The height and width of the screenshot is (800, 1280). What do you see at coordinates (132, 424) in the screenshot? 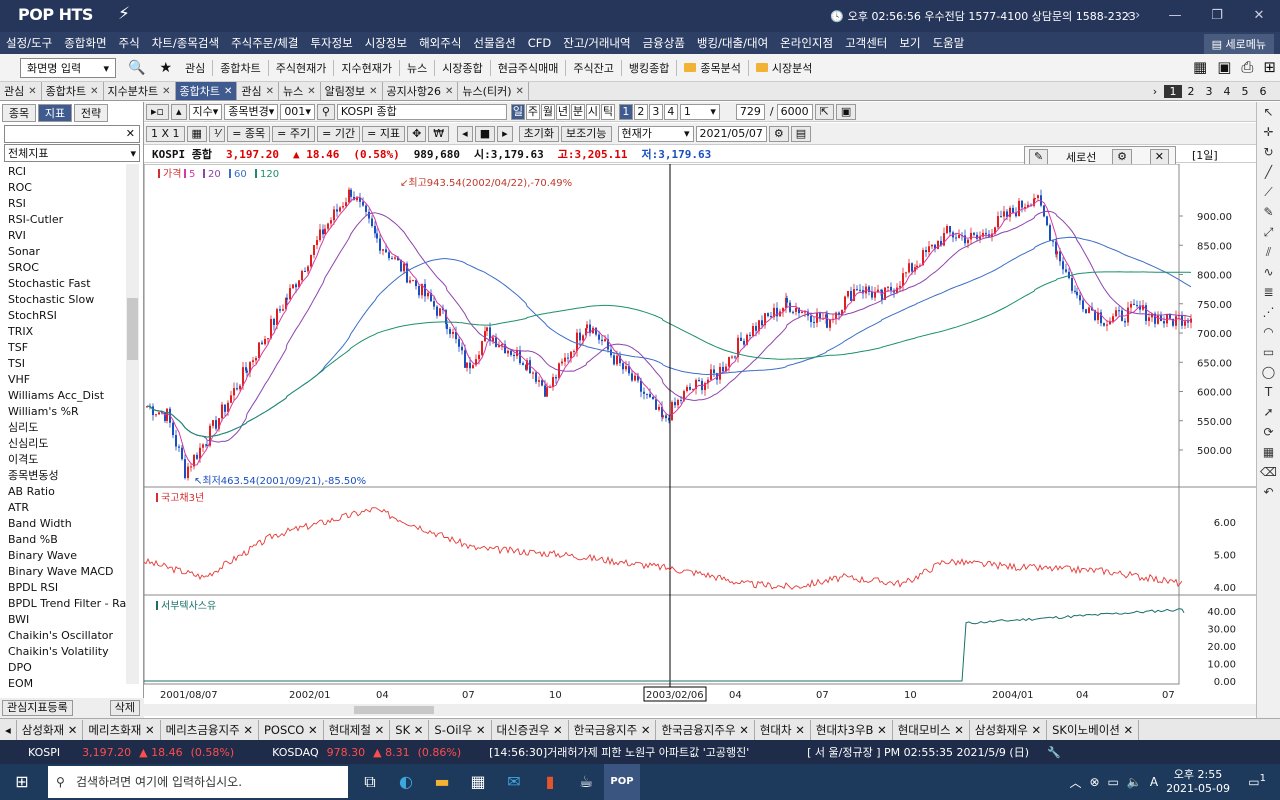
I see `list-scrollbar` at bounding box center [132, 424].